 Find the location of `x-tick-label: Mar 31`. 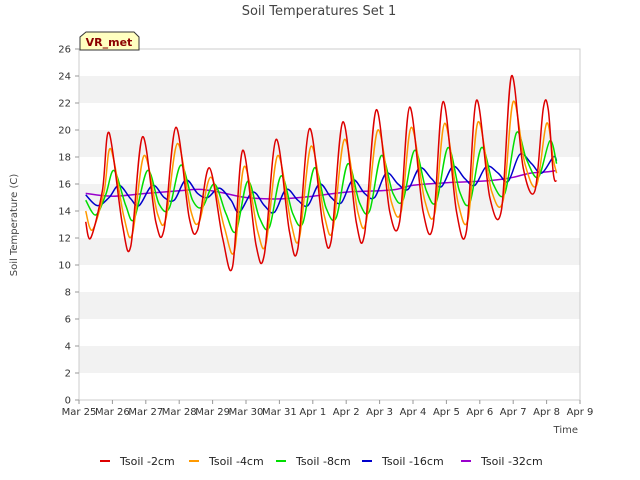

x-tick-label: Mar 31 is located at coordinates (279, 412).